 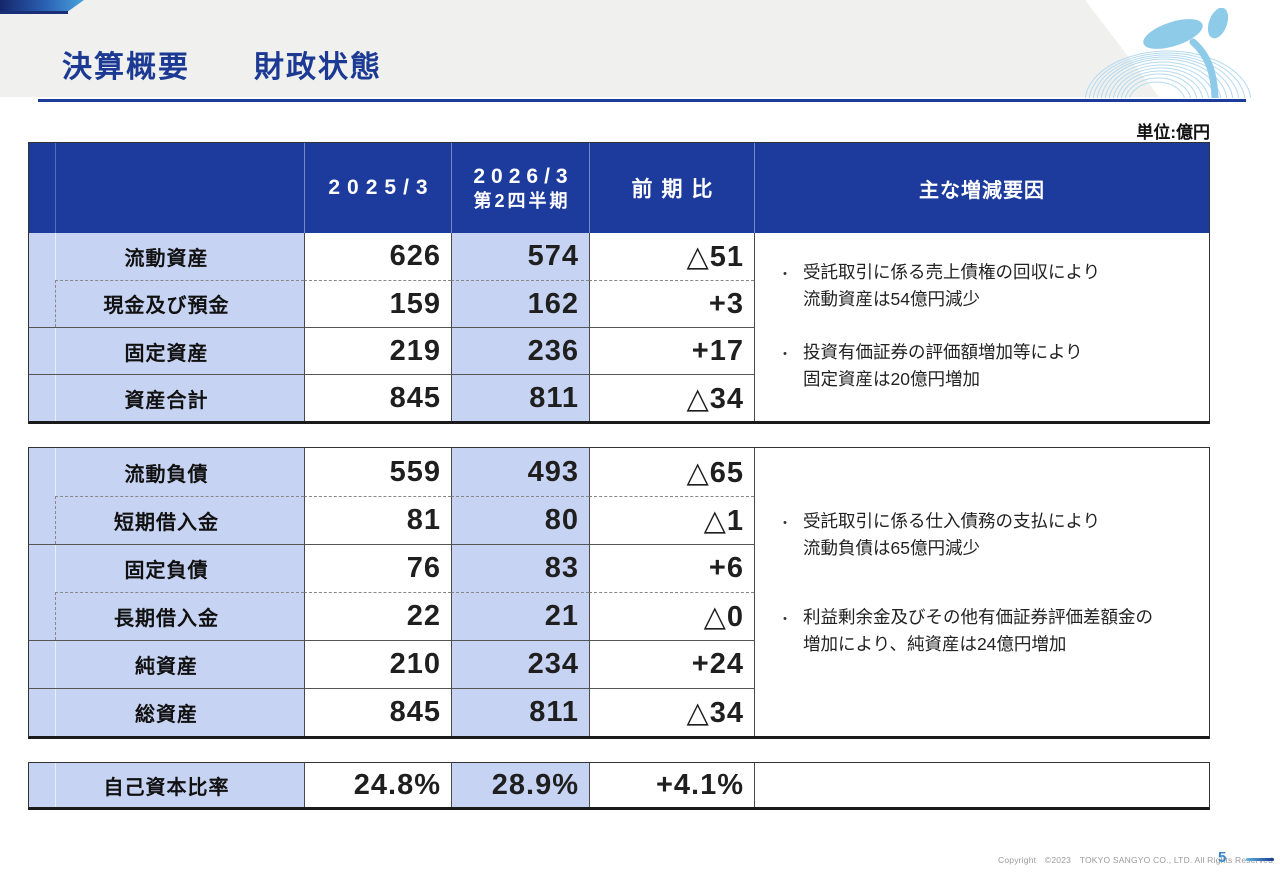 What do you see at coordinates (943, 352) in the screenshot?
I see `note-line: 投資有価証券の評価額増加等により` at bounding box center [943, 352].